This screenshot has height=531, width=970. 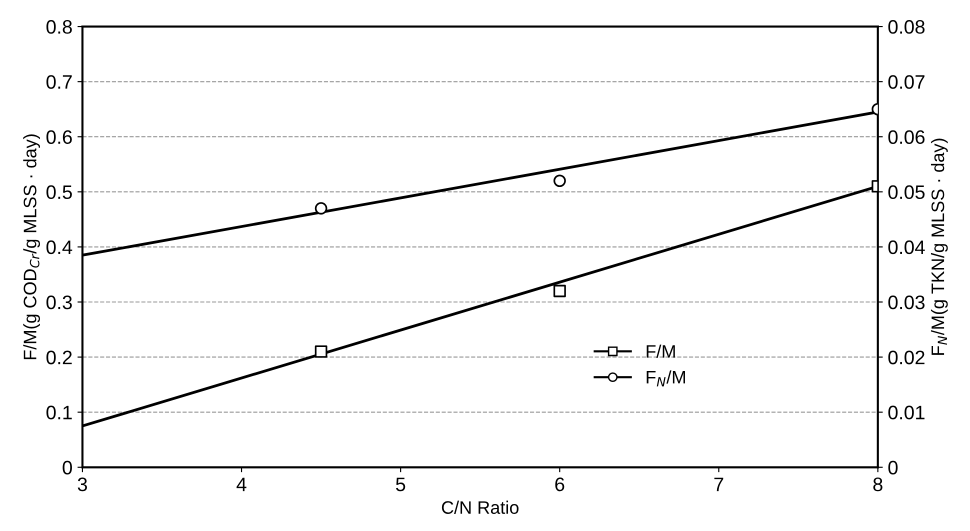 I want to click on y2-tick-label: 0.03, so click(x=906, y=302).